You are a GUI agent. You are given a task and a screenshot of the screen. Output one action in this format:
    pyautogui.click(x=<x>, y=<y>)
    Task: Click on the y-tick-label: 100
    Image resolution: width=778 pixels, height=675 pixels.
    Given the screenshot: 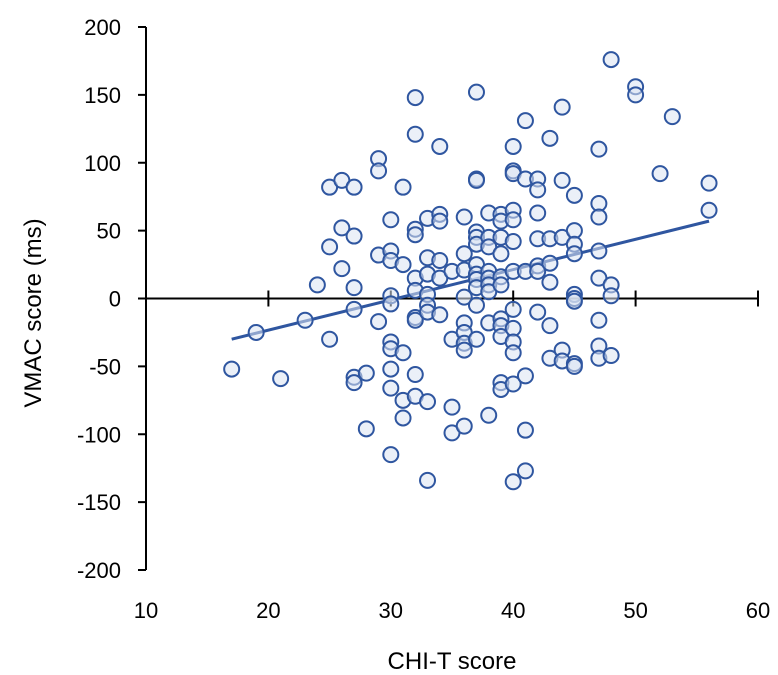 What is the action you would take?
    pyautogui.click(x=102, y=163)
    